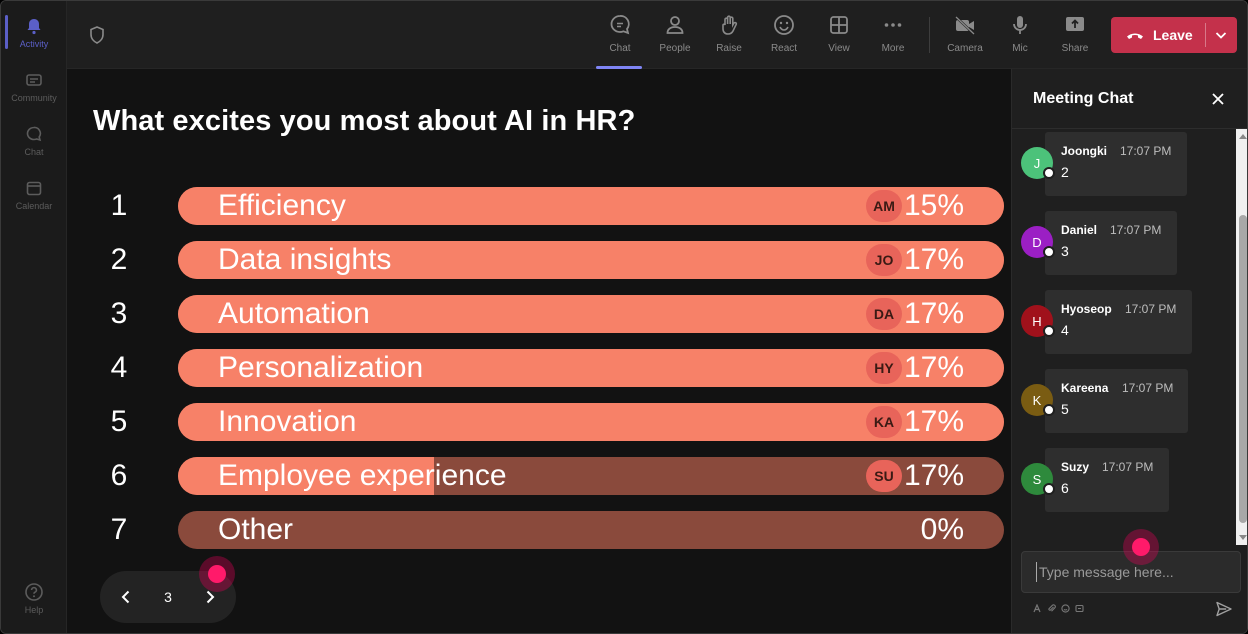 Image resolution: width=1248 pixels, height=634 pixels. What do you see at coordinates (884, 476) in the screenshot?
I see `voter-avatar: SU` at bounding box center [884, 476].